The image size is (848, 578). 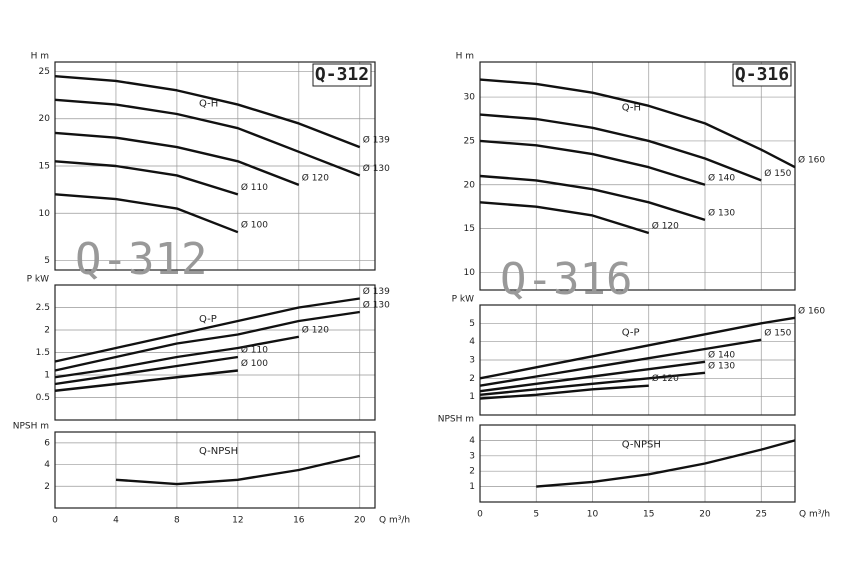 What do you see at coordinates (648, 515) in the screenshot?
I see `x-tick-label: 15` at bounding box center [648, 515].